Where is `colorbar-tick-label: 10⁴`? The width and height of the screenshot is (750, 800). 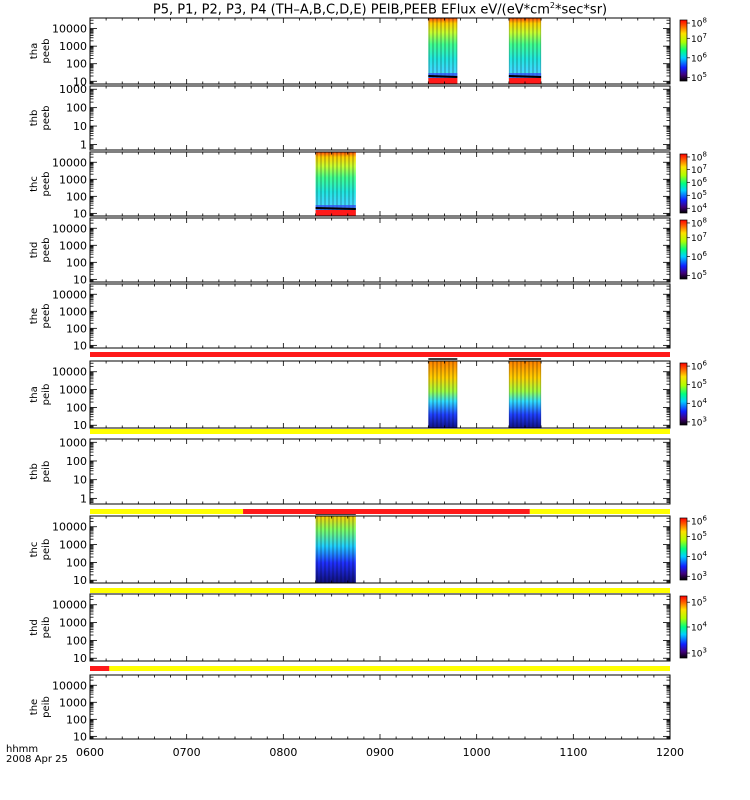 colorbar-tick-label: 10⁴ is located at coordinates (699, 556).